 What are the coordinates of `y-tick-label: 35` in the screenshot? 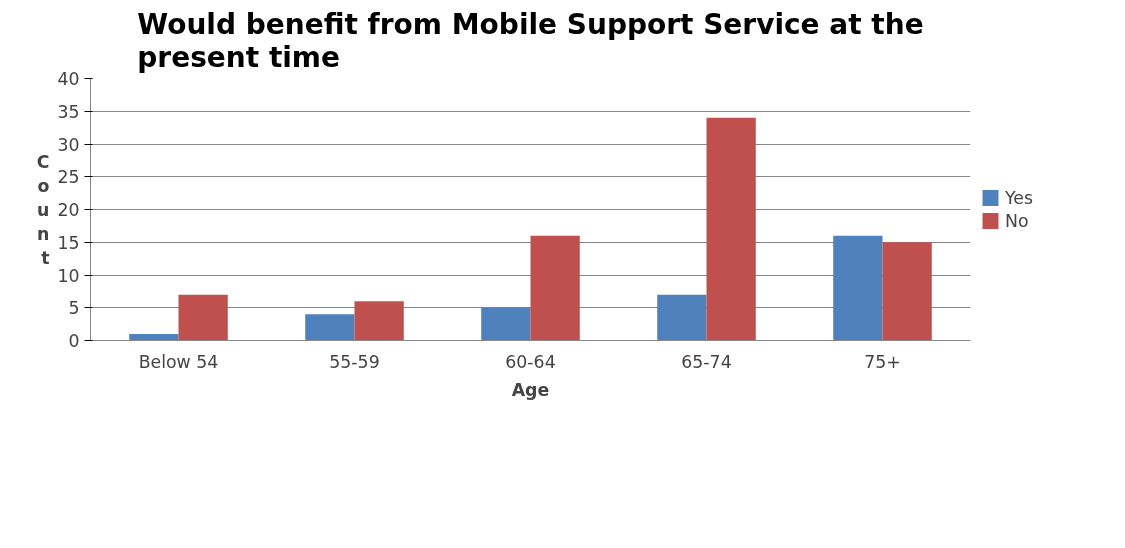 It's located at (68, 111).